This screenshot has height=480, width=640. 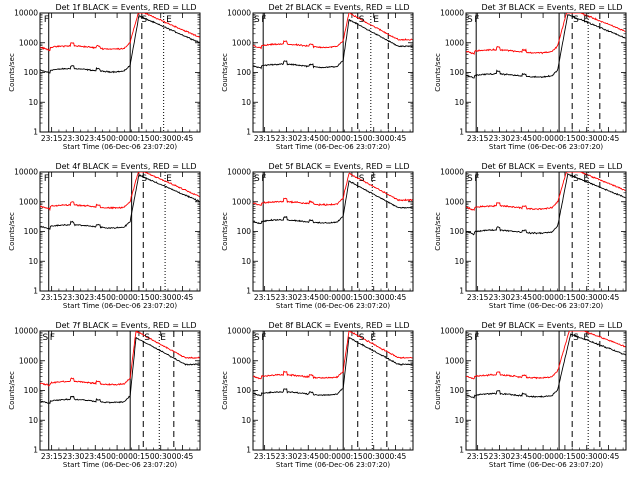 I want to click on panel-title: Det 7f BLACK = Events, RED = LLD, so click(x=125, y=325).